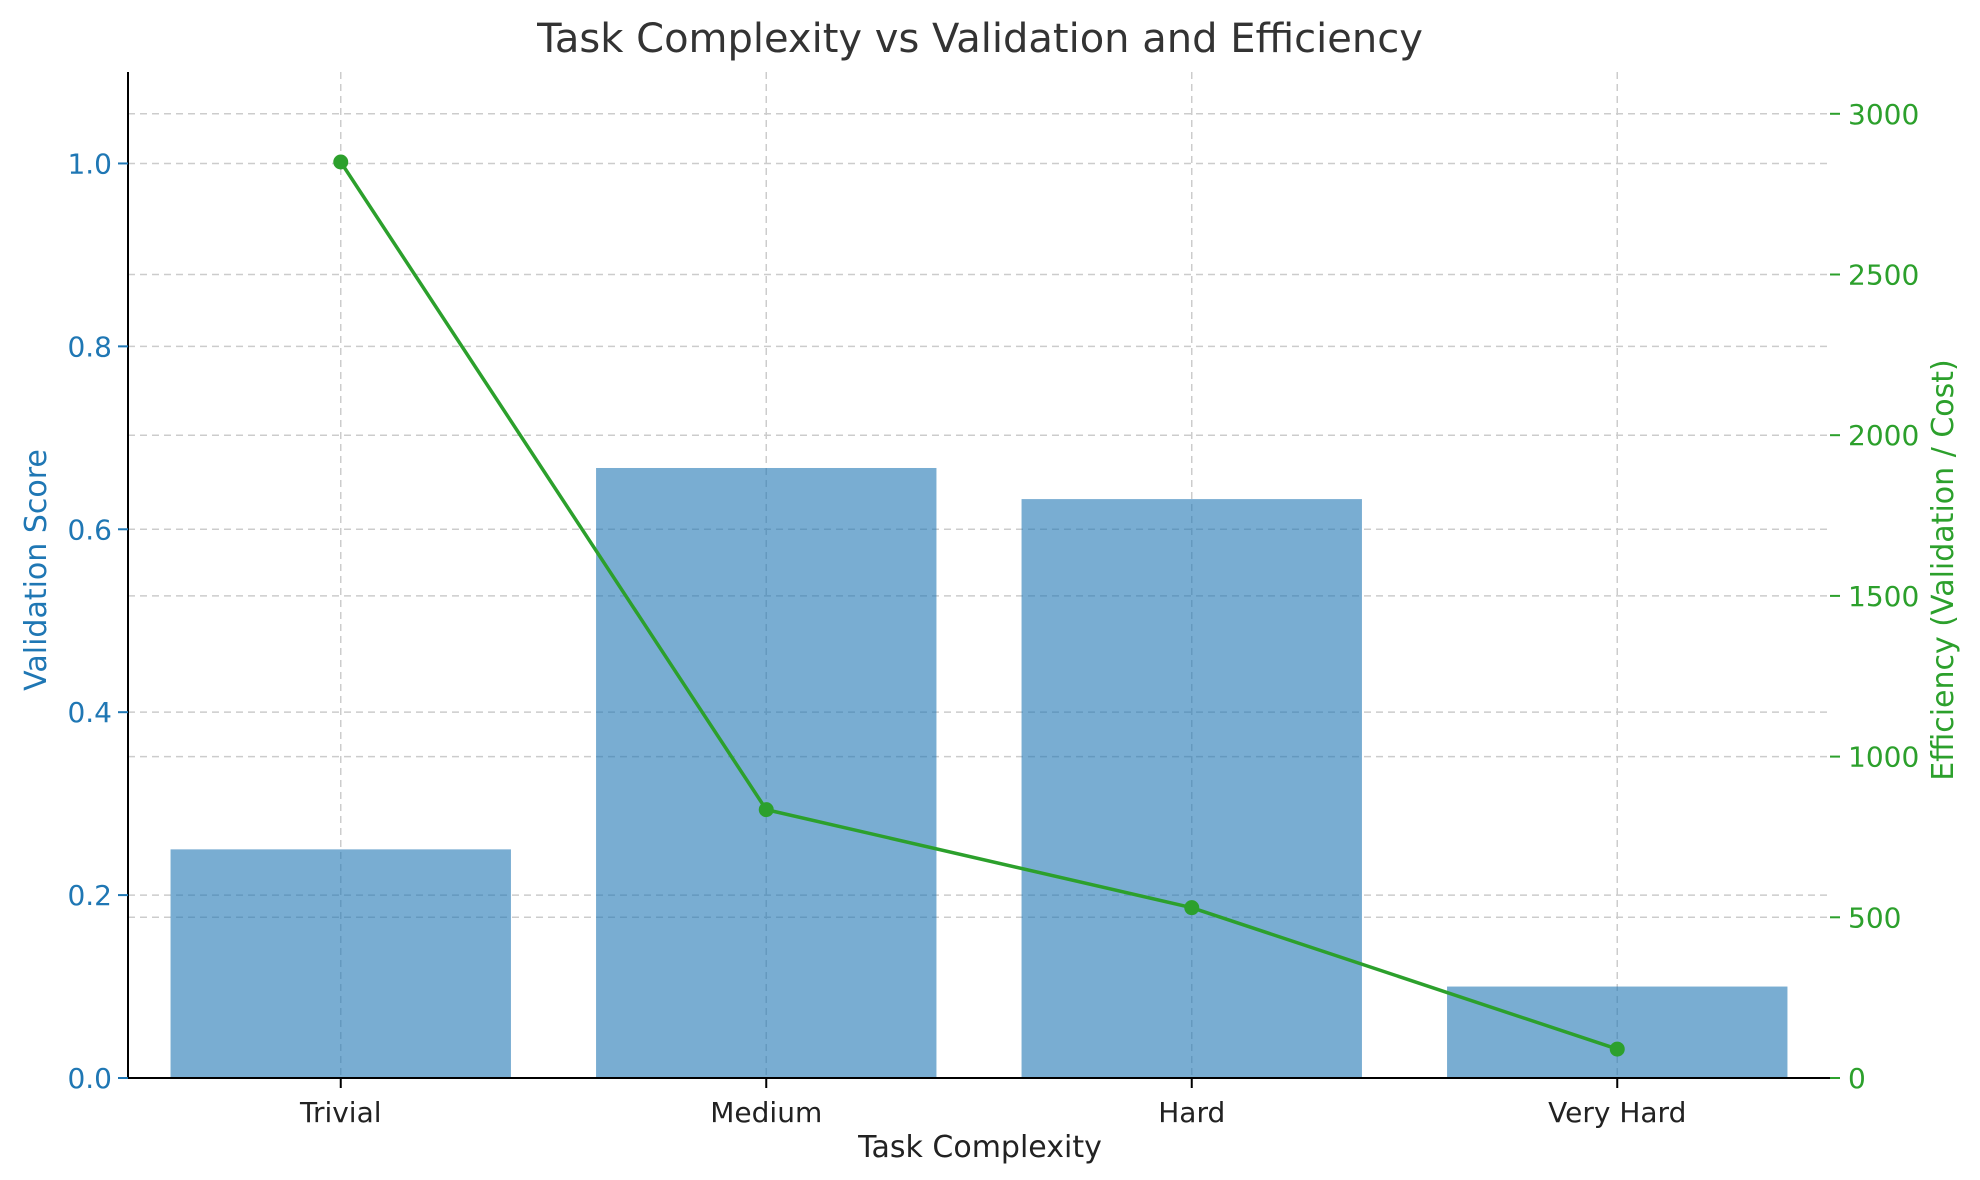  What do you see at coordinates (766, 772) in the screenshot?
I see `bar-medium` at bounding box center [766, 772].